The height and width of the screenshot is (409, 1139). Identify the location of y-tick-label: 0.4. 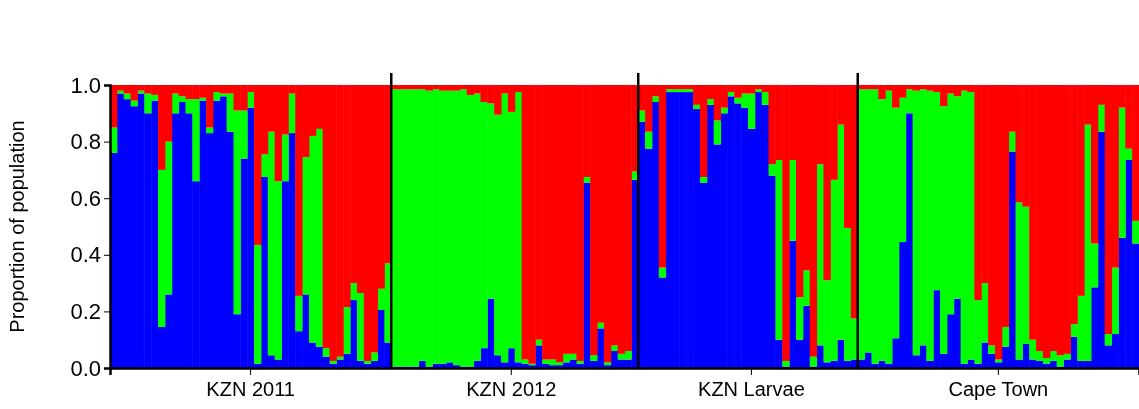
(85, 255).